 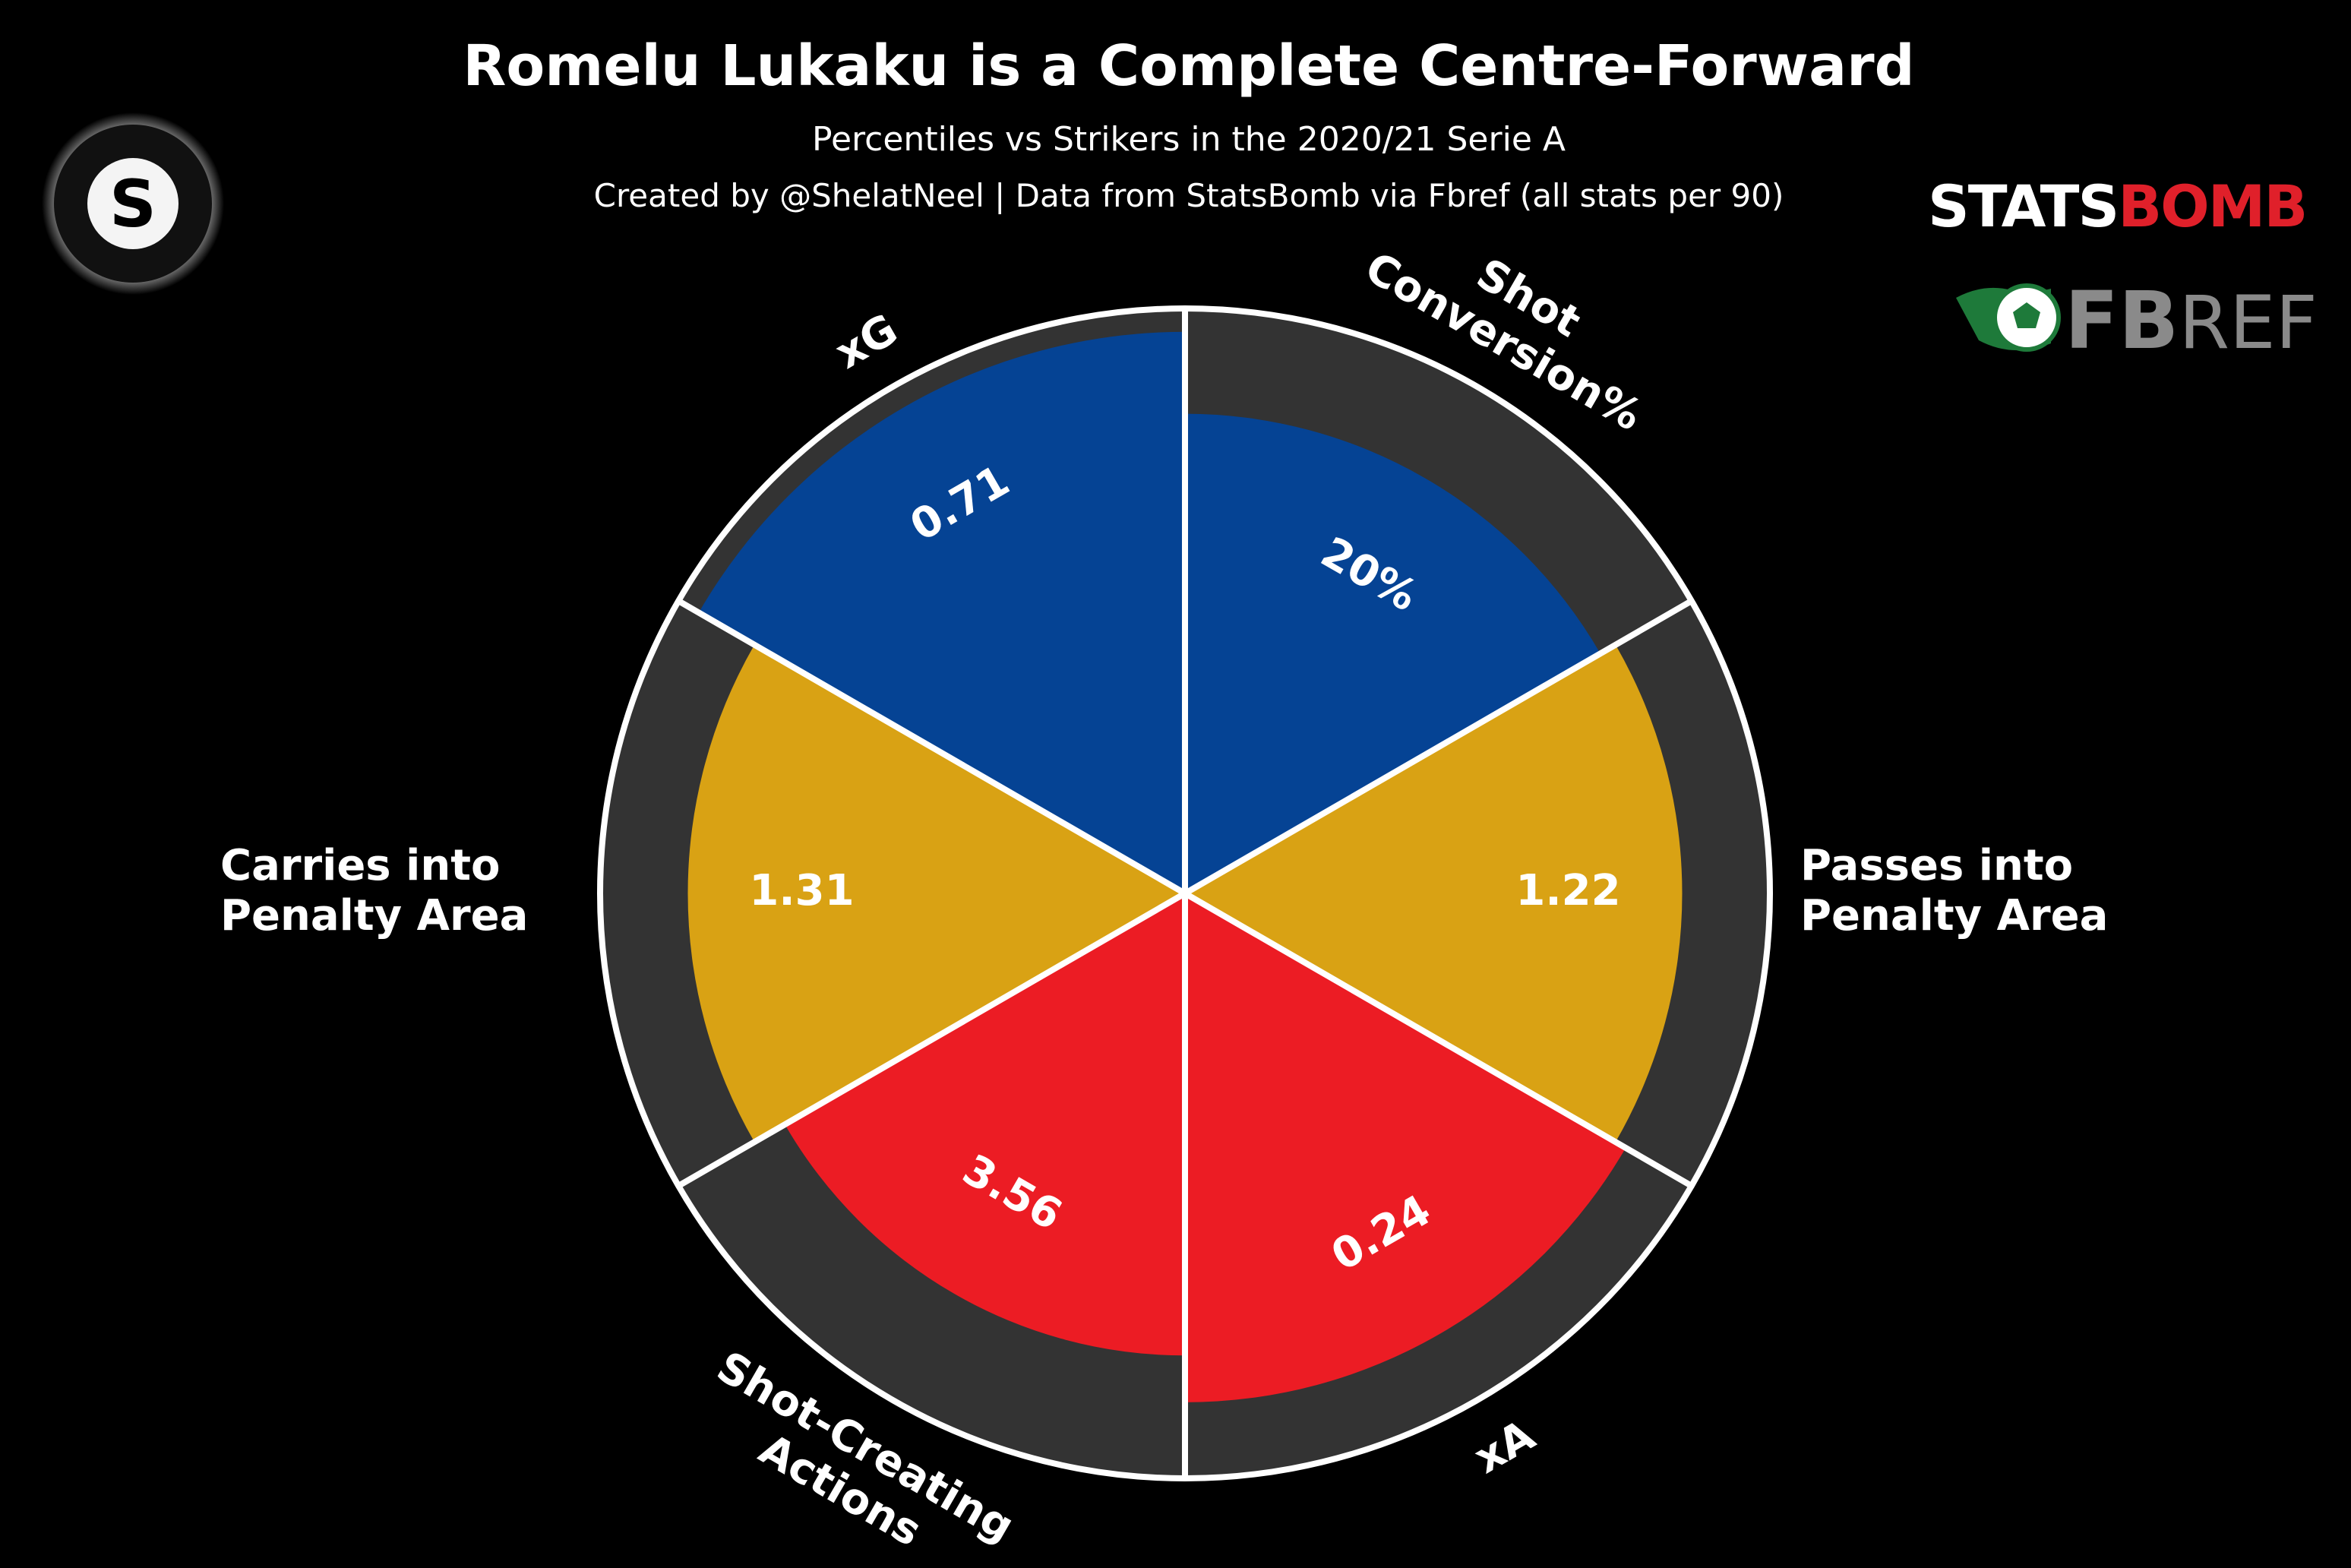 What do you see at coordinates (2257, 206) in the screenshot?
I see `statsbomb-text-mb: MB` at bounding box center [2257, 206].